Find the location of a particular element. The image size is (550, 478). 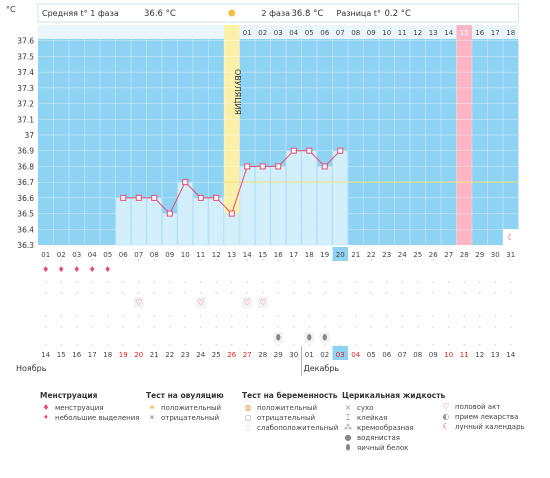

bottom-day-label: 05 is located at coordinates (107, 255).